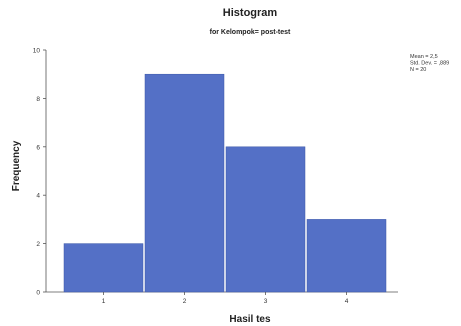 Image resolution: width=461 pixels, height=326 pixels. What do you see at coordinates (429, 64) in the screenshot?
I see `stats-line: Std. Dev. = ,889` at bounding box center [429, 64].